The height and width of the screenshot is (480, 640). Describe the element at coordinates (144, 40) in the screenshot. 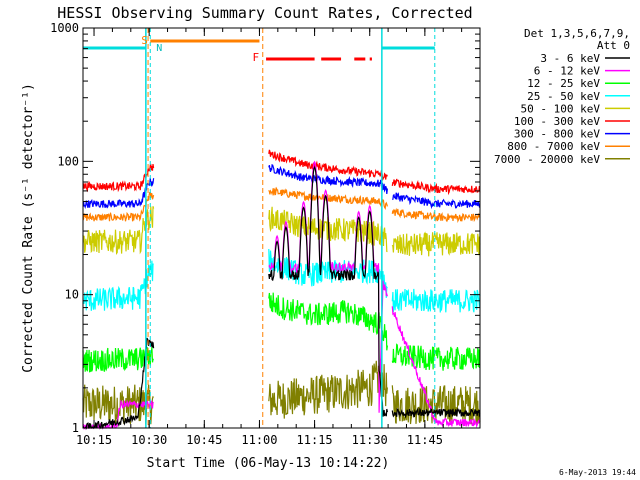

I see `saa-start-label: S` at that location.